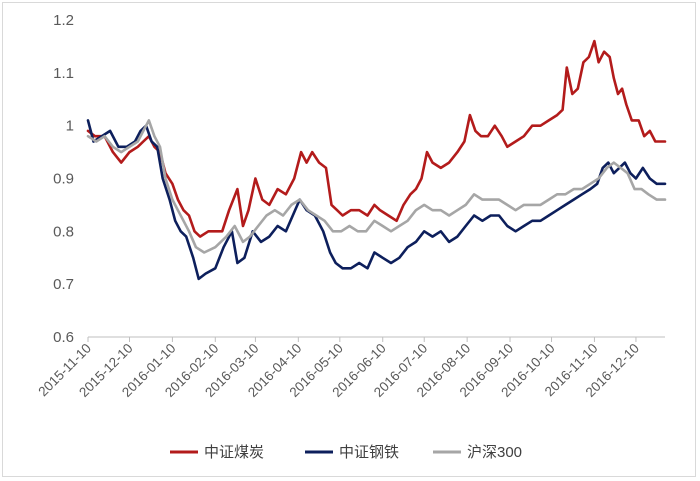 This screenshot has height=481, width=700. I want to click on legend-label: 中证煤炭, so click(234, 452).